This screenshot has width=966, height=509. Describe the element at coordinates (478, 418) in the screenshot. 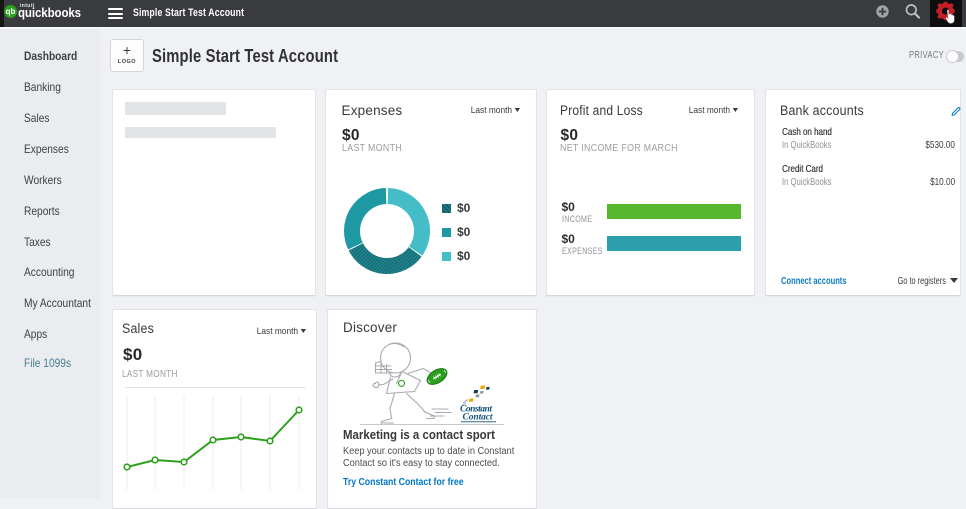

I see `svg-text: Contact` at that location.